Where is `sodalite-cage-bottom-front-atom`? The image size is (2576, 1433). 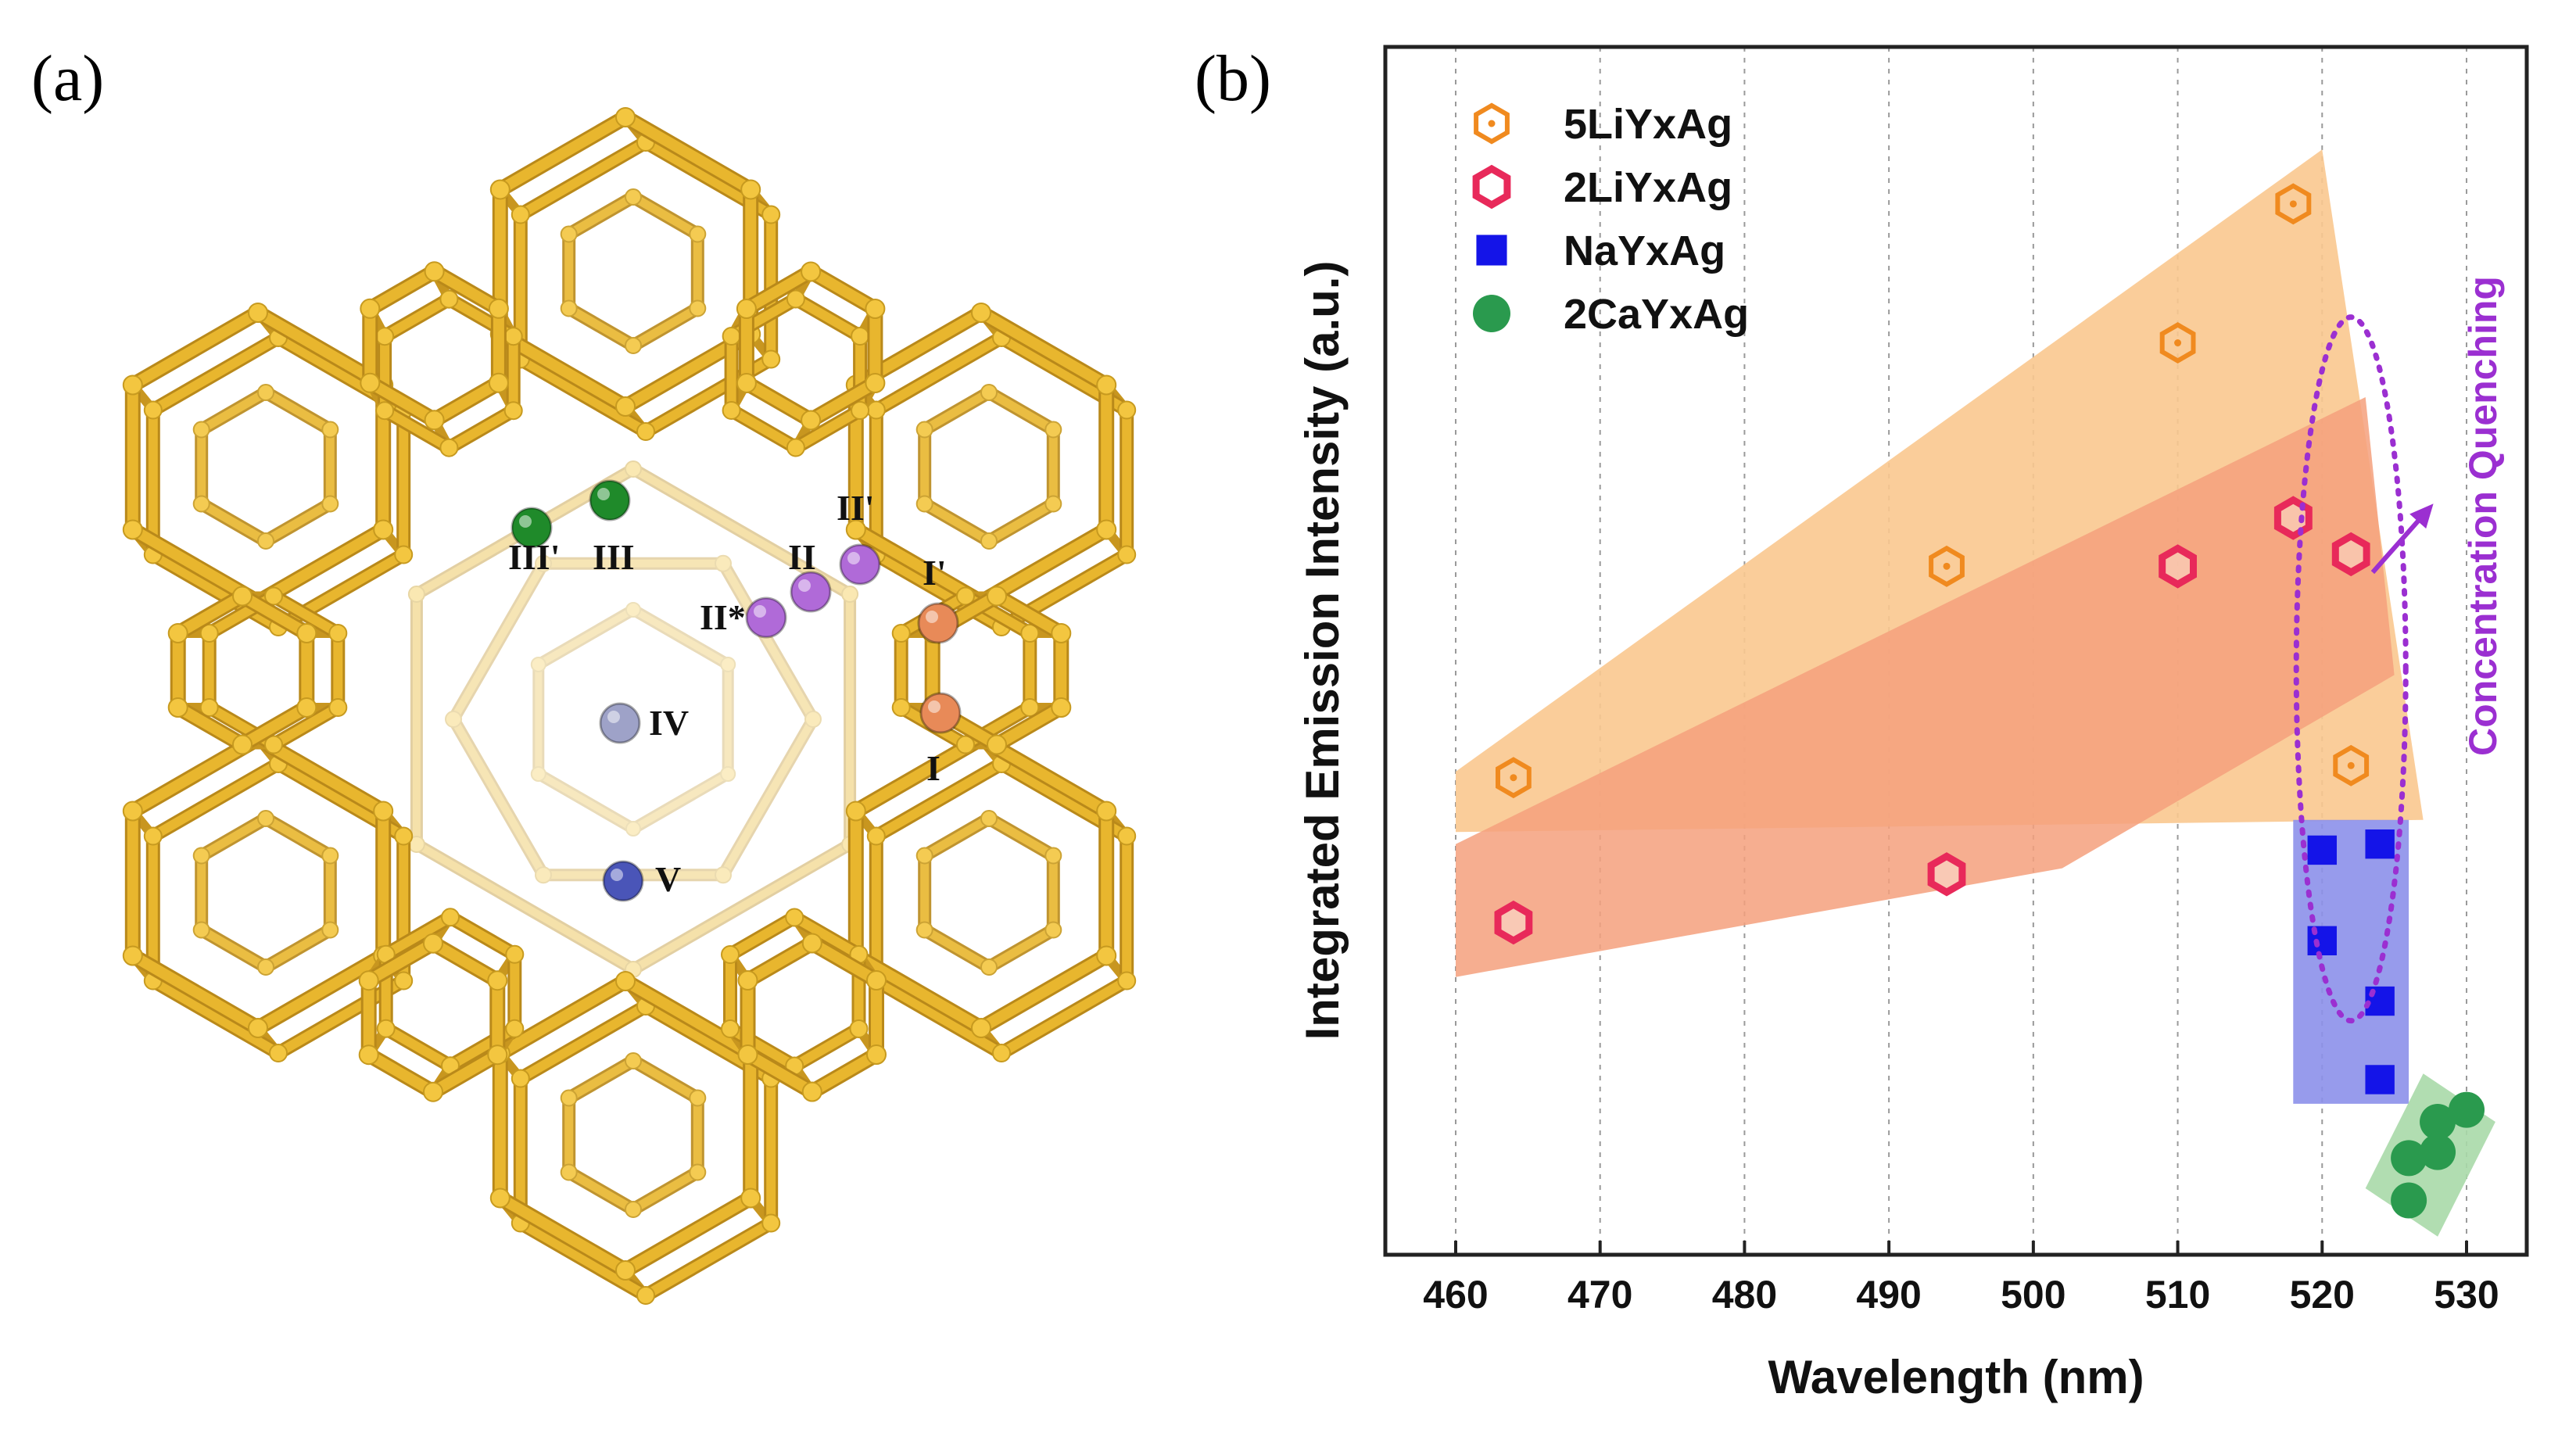
sodalite-cage-bottom-front-atom is located at coordinates (625, 1270).